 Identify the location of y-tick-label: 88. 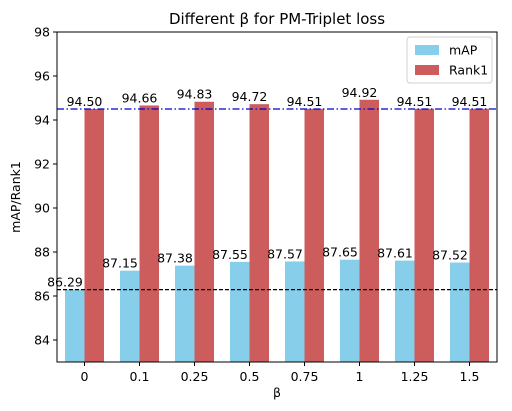
(42, 252).